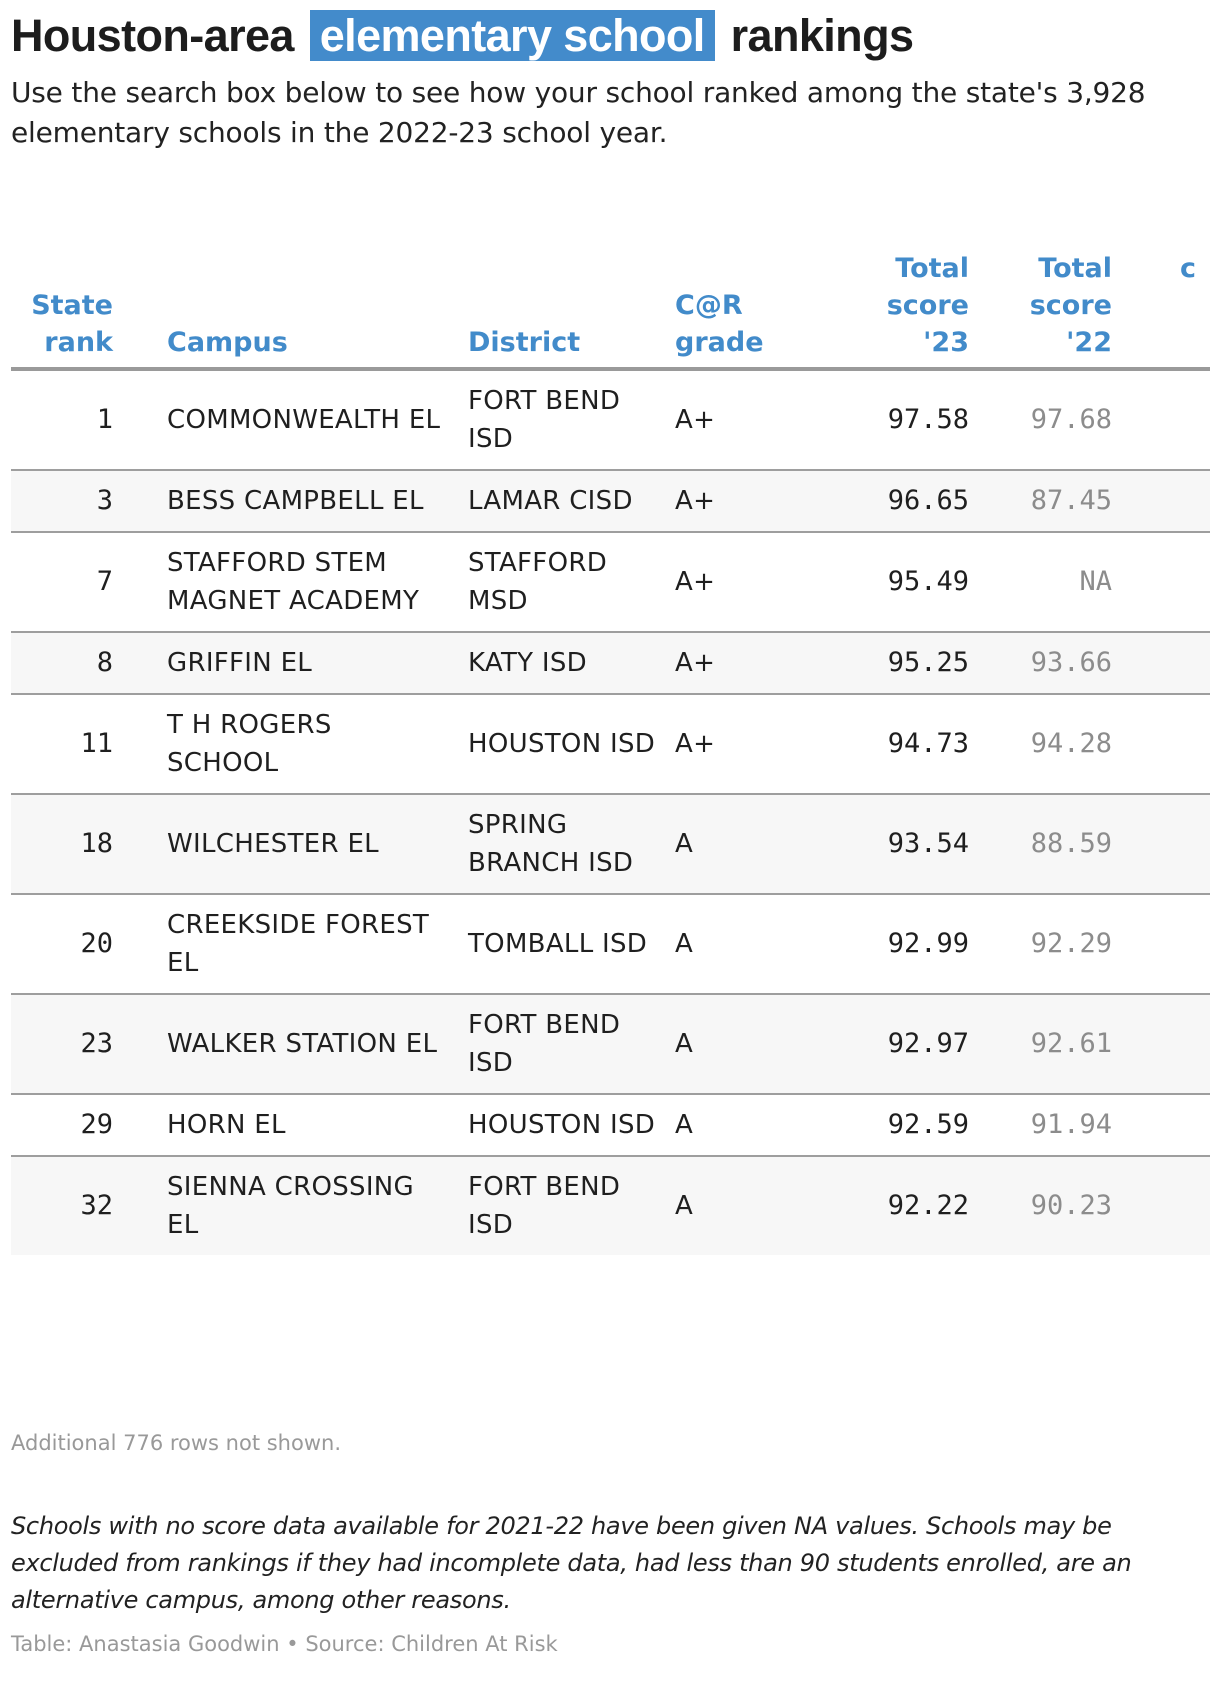 Image resolution: width=1220 pixels, height=1686 pixels. I want to click on cell-state-rank: 20, so click(62, 944).